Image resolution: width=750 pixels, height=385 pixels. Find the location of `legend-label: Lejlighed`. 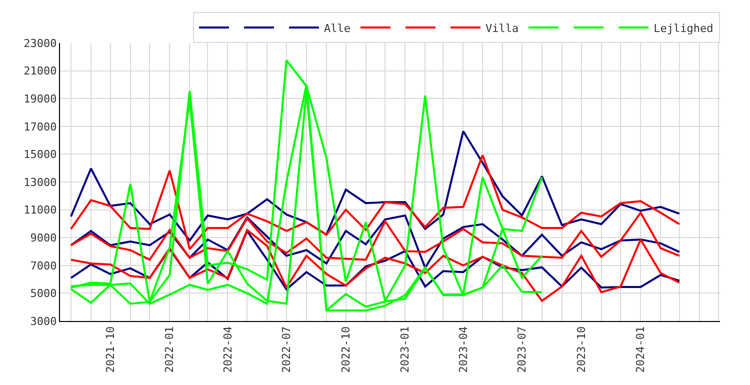

legend-label: Lejlighed is located at coordinates (684, 28).